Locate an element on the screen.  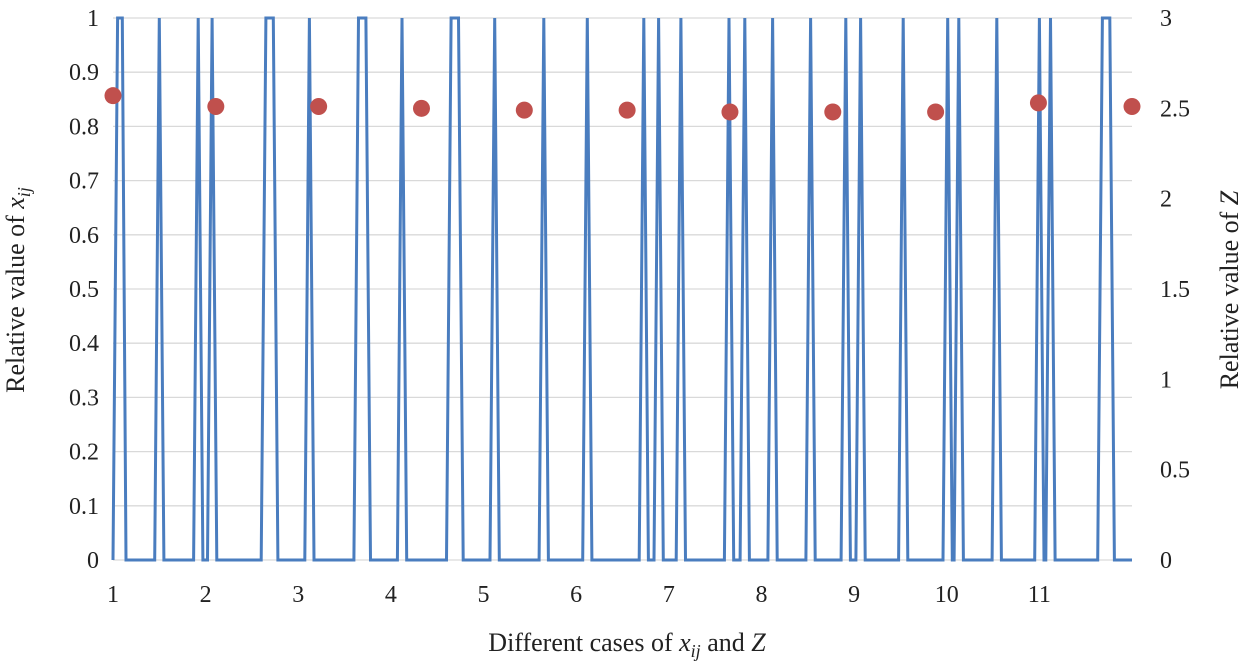
y-left-tick-label: 0.7 is located at coordinates (84, 182).